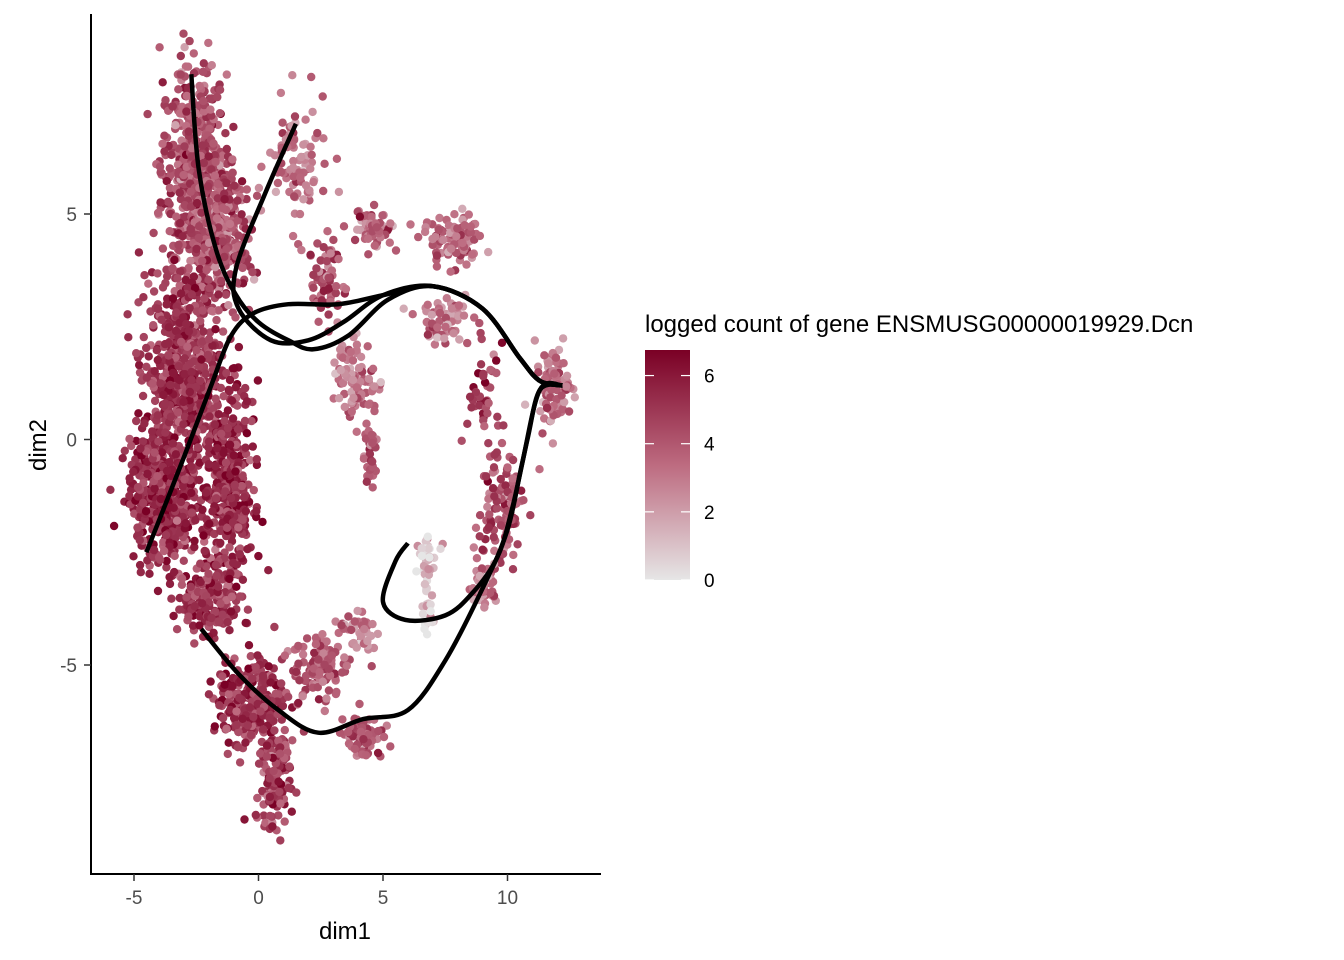 The image size is (1344, 960). What do you see at coordinates (71, 441) in the screenshot?
I see `y-tick-label: 0` at bounding box center [71, 441].